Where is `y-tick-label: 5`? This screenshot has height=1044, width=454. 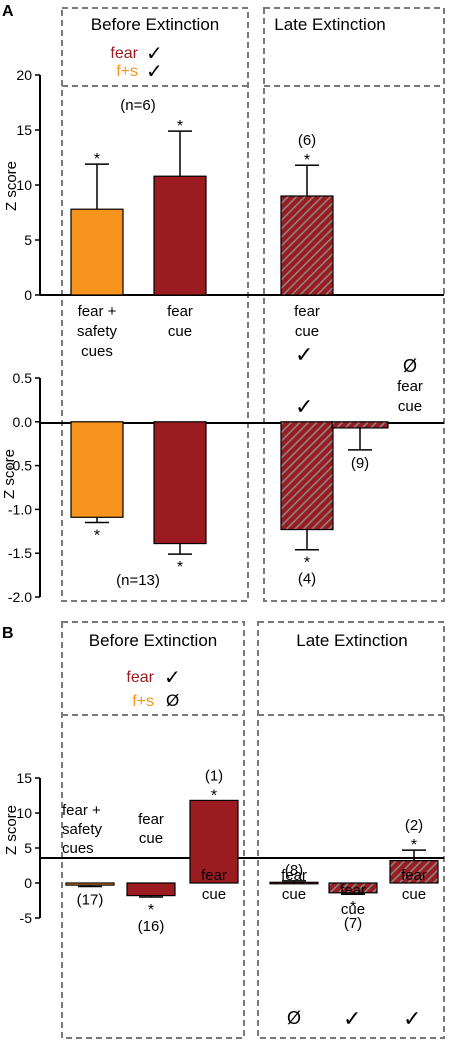 y-tick-label: 5 is located at coordinates (28, 240).